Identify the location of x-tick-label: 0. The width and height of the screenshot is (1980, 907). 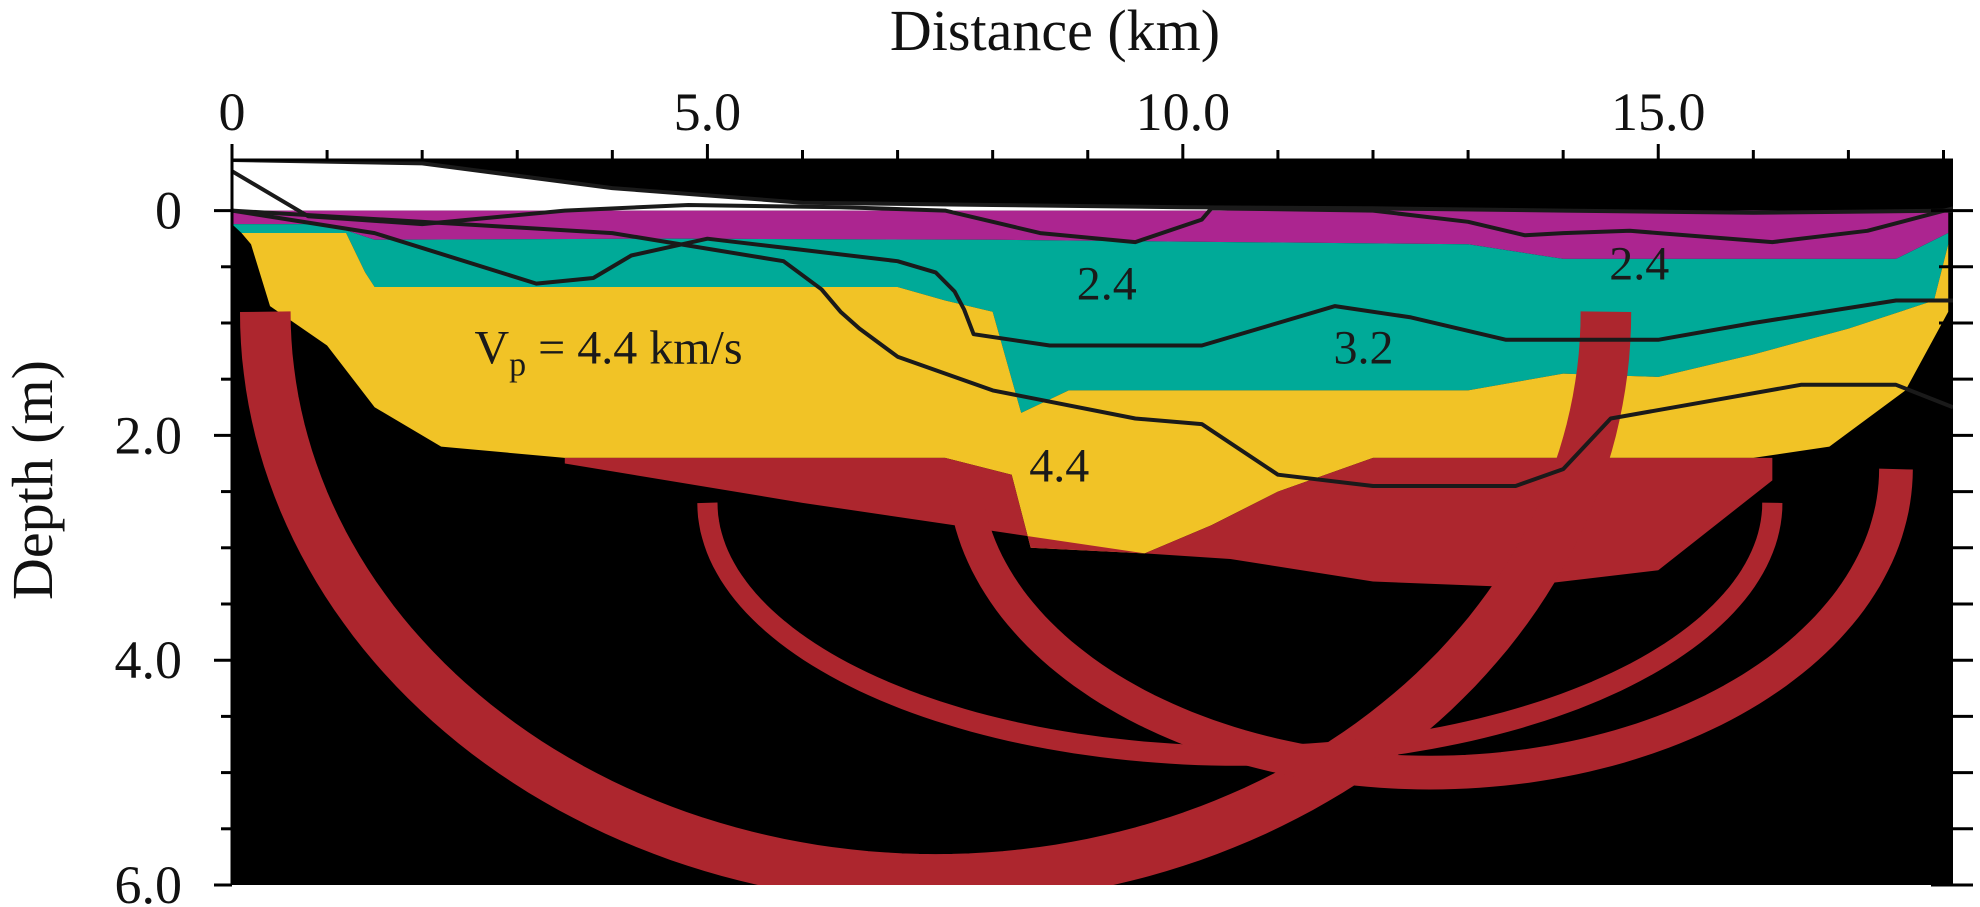
(232, 112).